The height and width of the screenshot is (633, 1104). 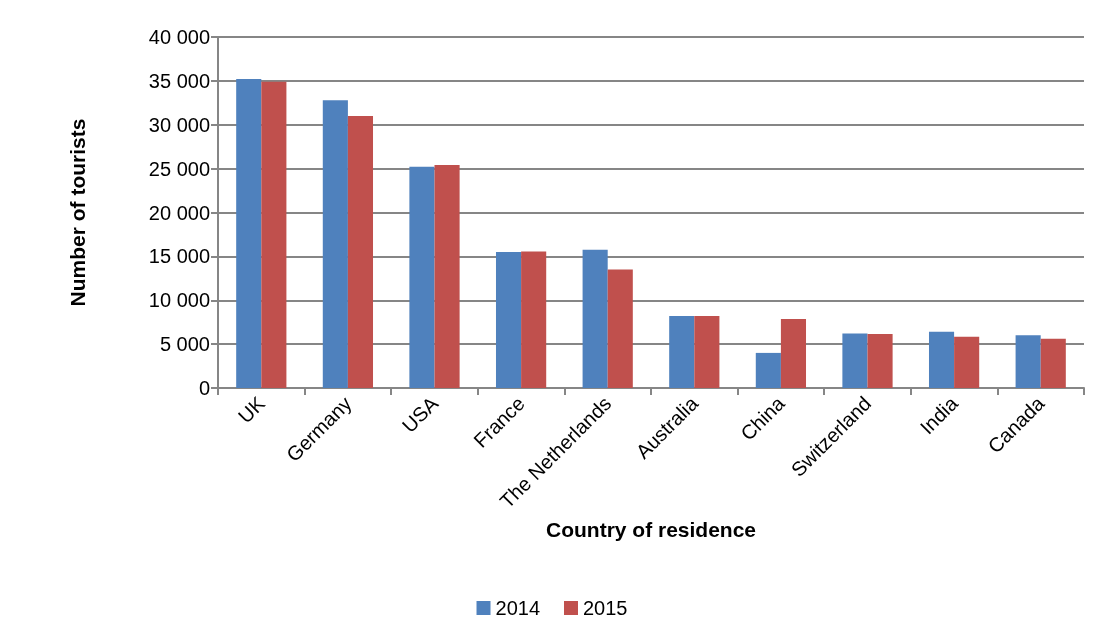 I want to click on legend-label: 2015, so click(x=605, y=608).